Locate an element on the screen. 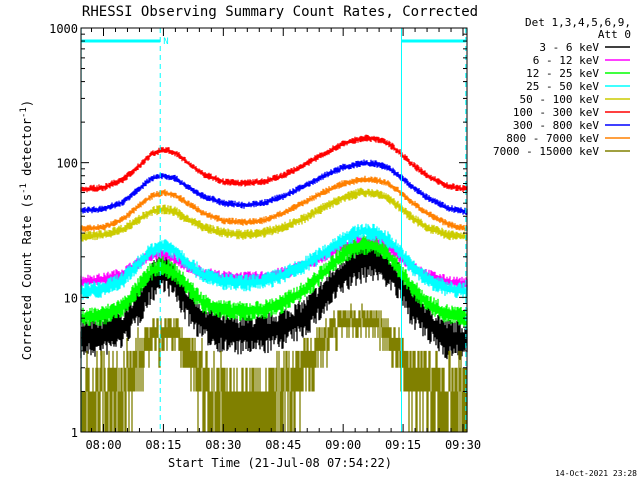 The image size is (640, 480). x-tick-label-4: 09:00 is located at coordinates (343, 445).